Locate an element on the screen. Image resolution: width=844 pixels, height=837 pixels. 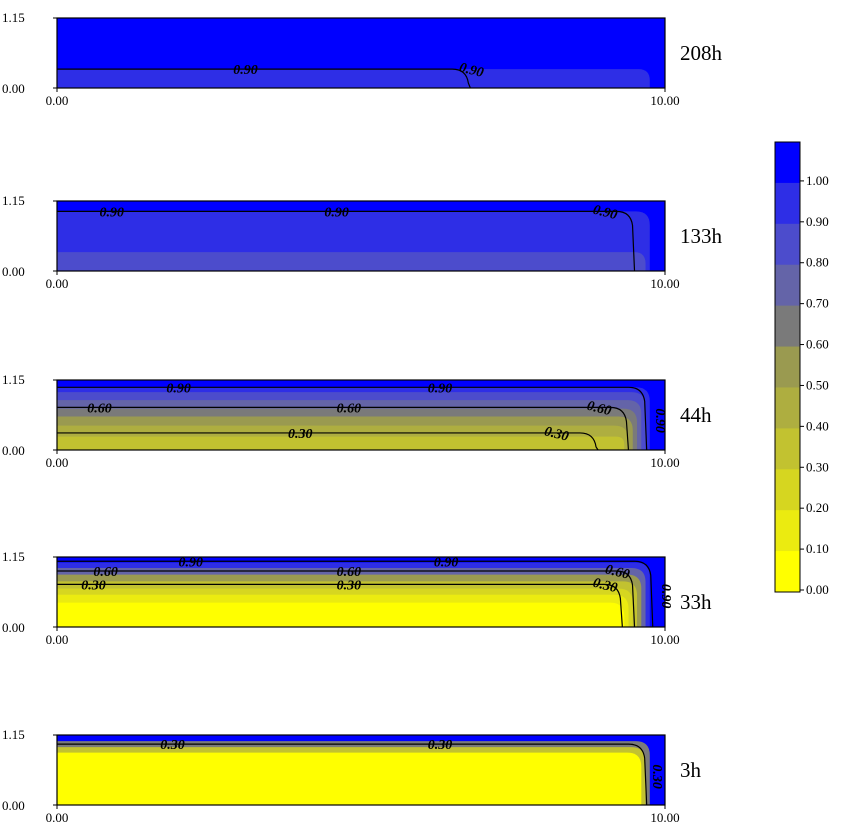
legend-label: 0.30 is located at coordinates (817, 466).